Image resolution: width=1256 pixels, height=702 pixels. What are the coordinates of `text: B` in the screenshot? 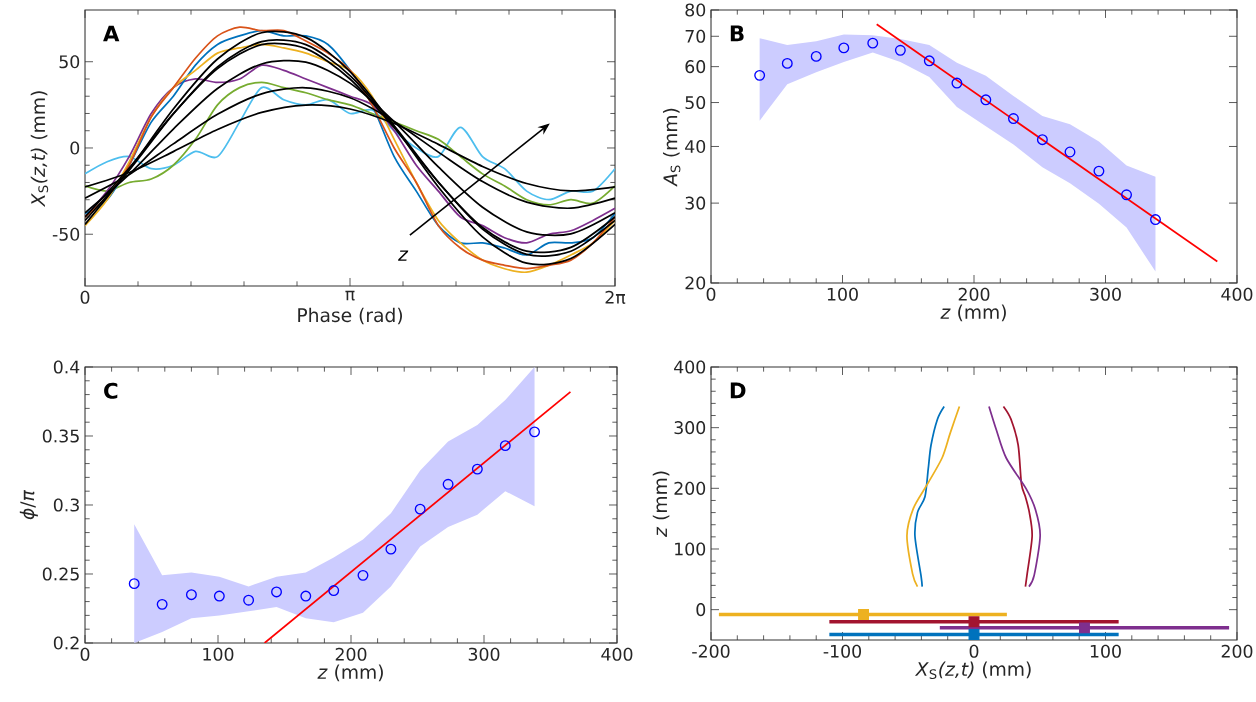 It's located at (737, 33).